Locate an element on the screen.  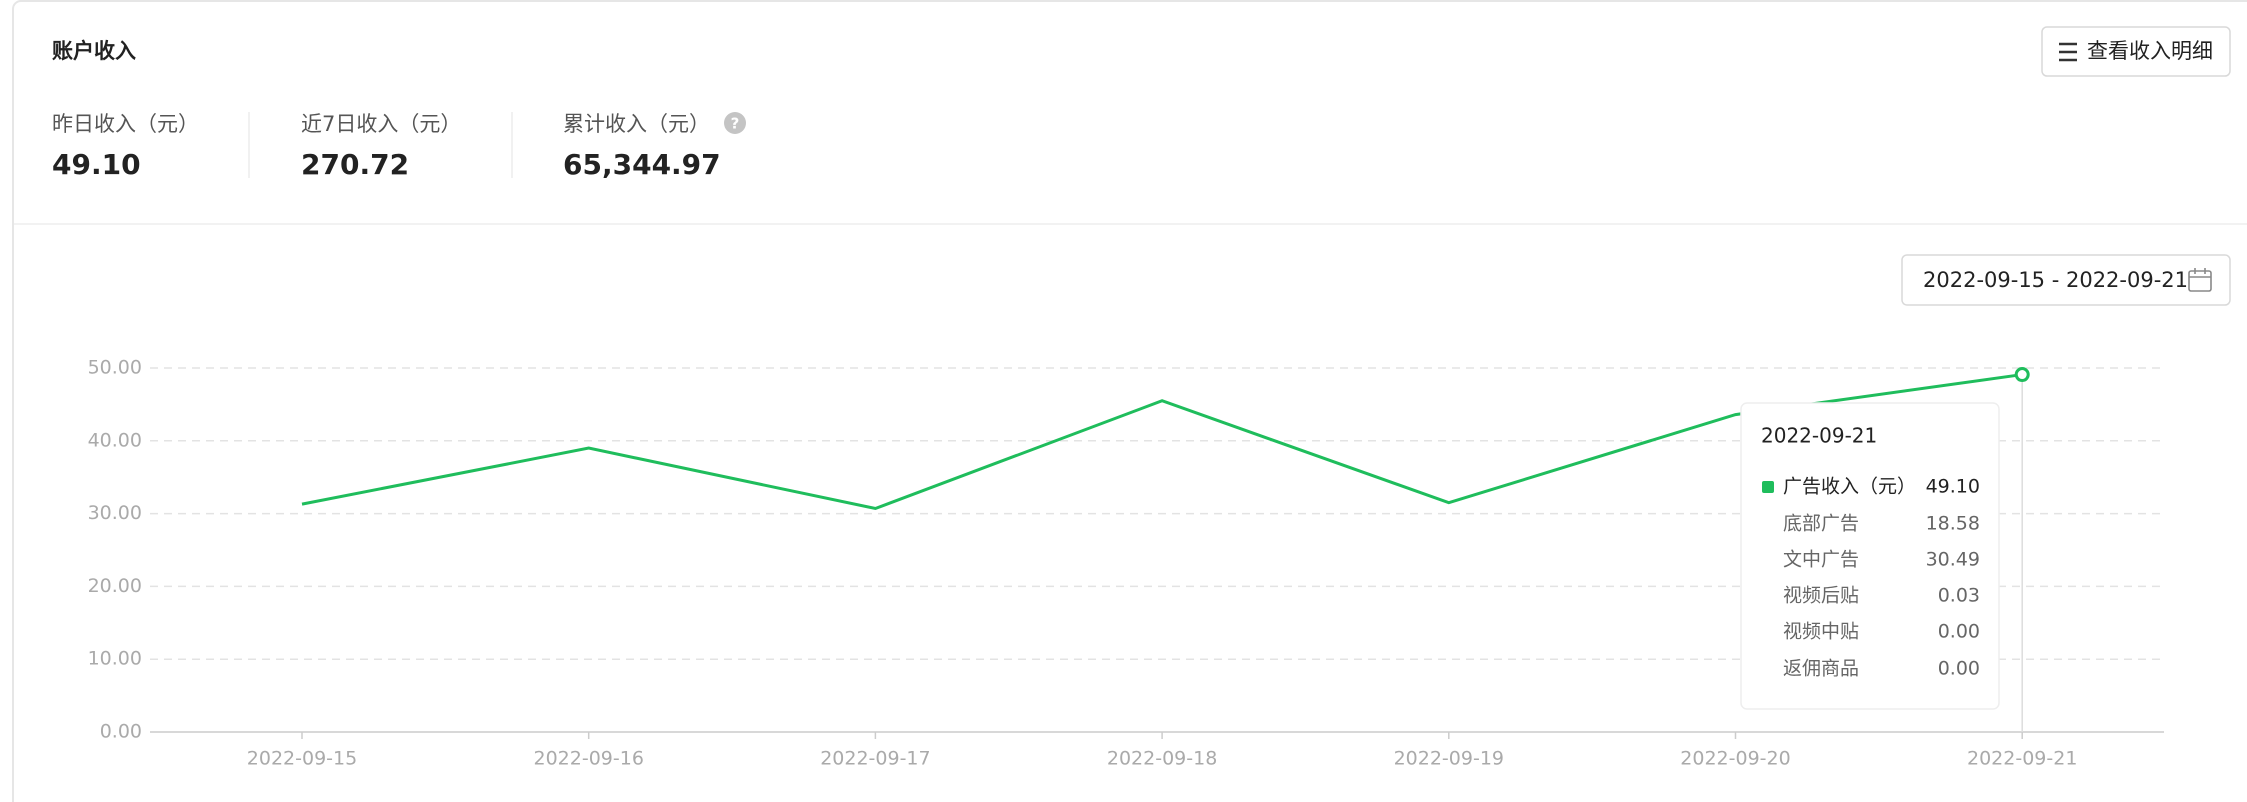
menu-icon is located at coordinates (2068, 52).